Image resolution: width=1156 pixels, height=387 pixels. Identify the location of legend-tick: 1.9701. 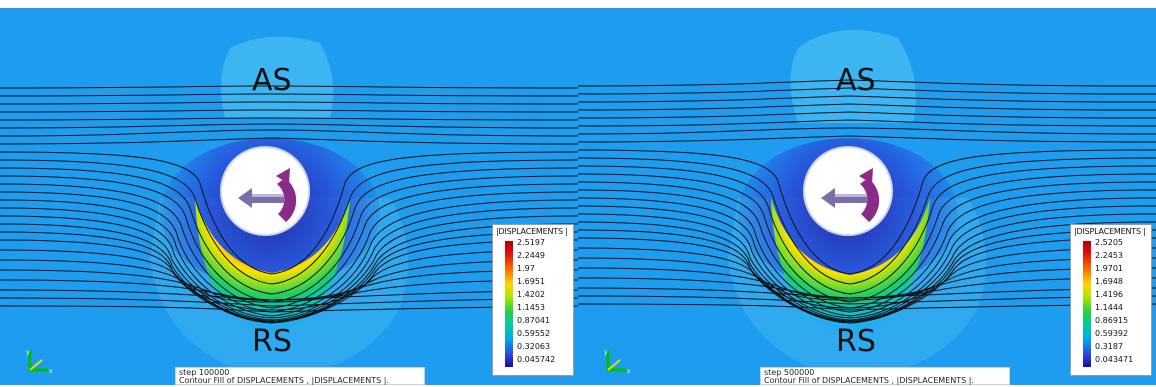
(1109, 268).